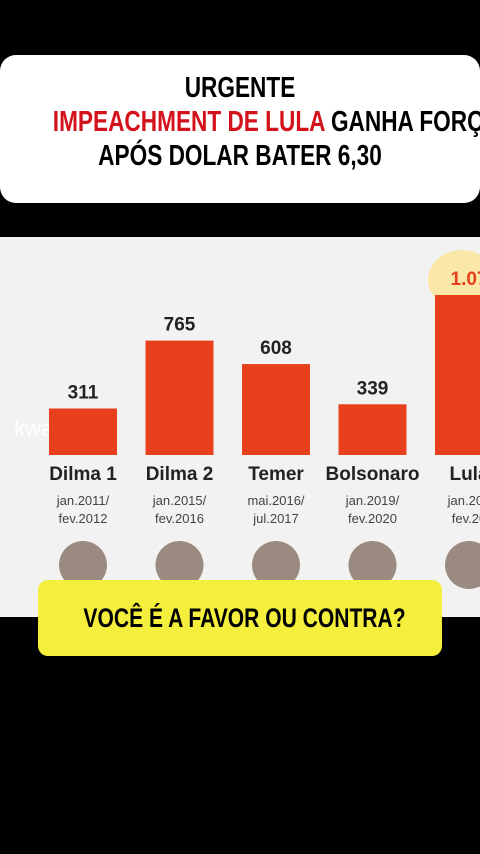 This screenshot has height=854, width=480. Describe the element at coordinates (372, 518) in the screenshot. I see `period-label: fev.2020` at that location.